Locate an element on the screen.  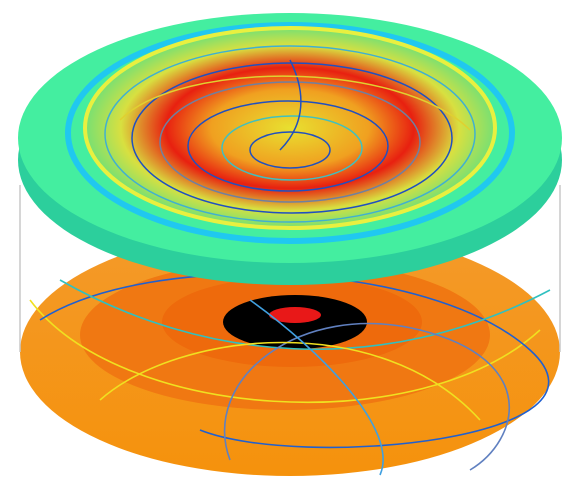
hot-spot is located at coordinates (295, 315).